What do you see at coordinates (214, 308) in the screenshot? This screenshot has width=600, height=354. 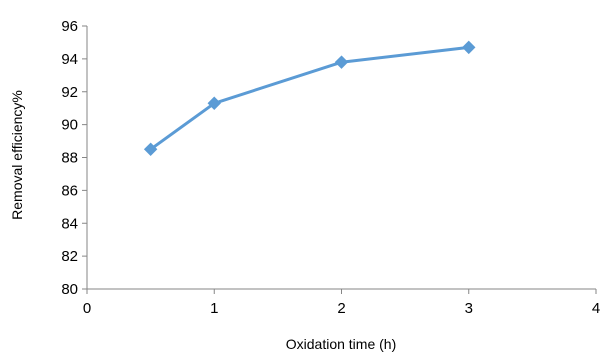 I see `x-tick-label: 1` at bounding box center [214, 308].